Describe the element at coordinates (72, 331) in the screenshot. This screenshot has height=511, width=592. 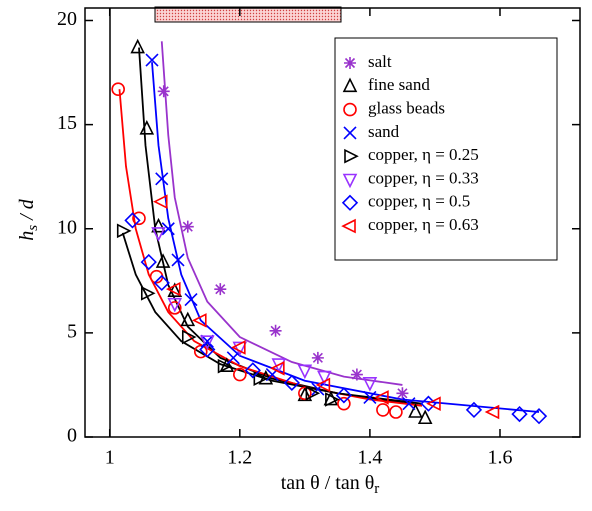
I see `y-tick-label: 5` at that location.